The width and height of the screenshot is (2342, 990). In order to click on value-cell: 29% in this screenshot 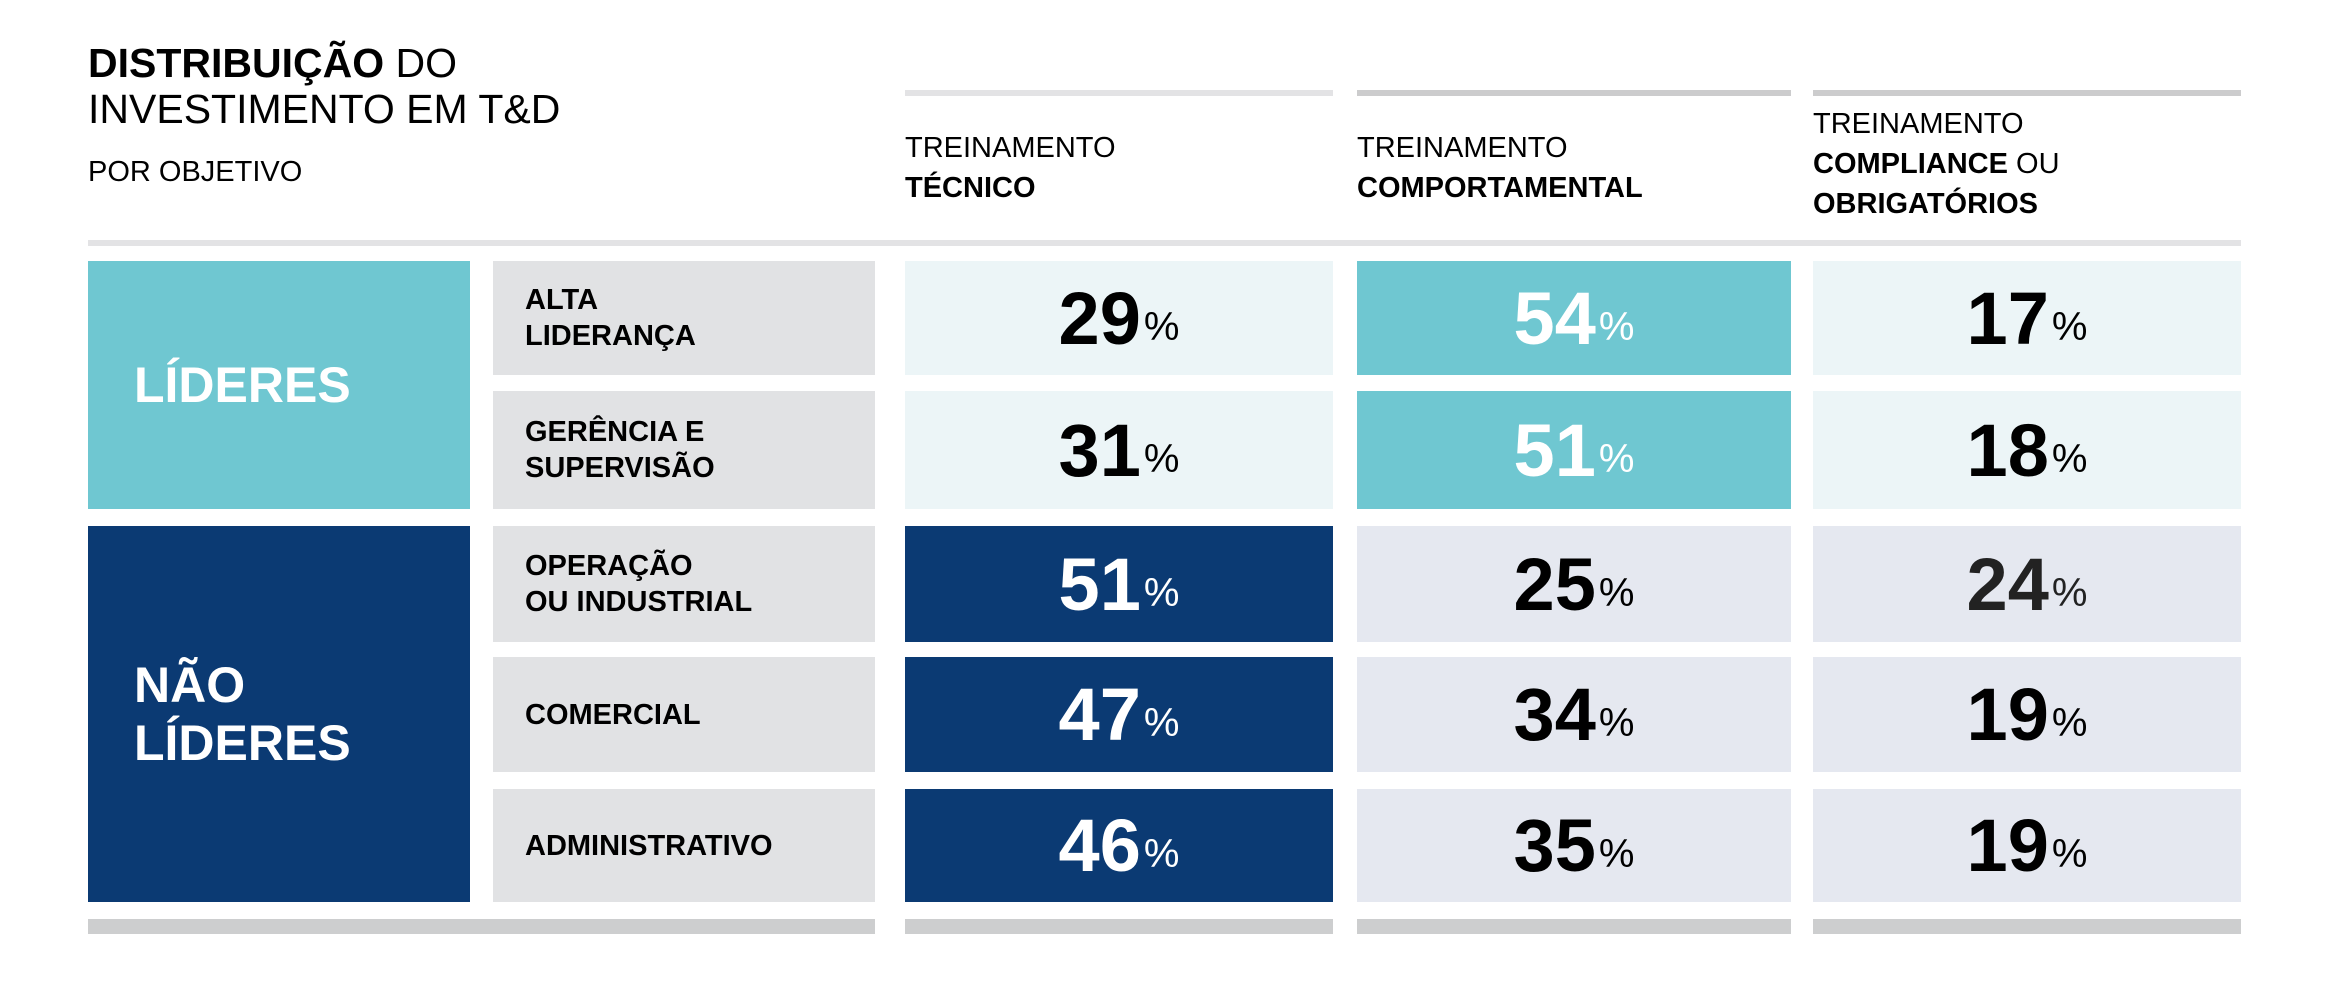, I will do `click(1119, 318)`.